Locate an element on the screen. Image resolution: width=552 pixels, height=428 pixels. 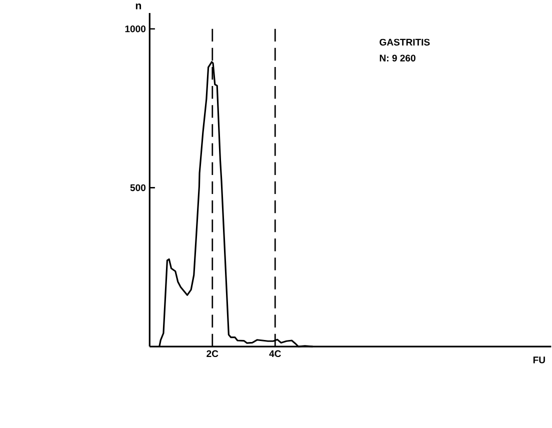
y-axis-title: n is located at coordinates (139, 6).